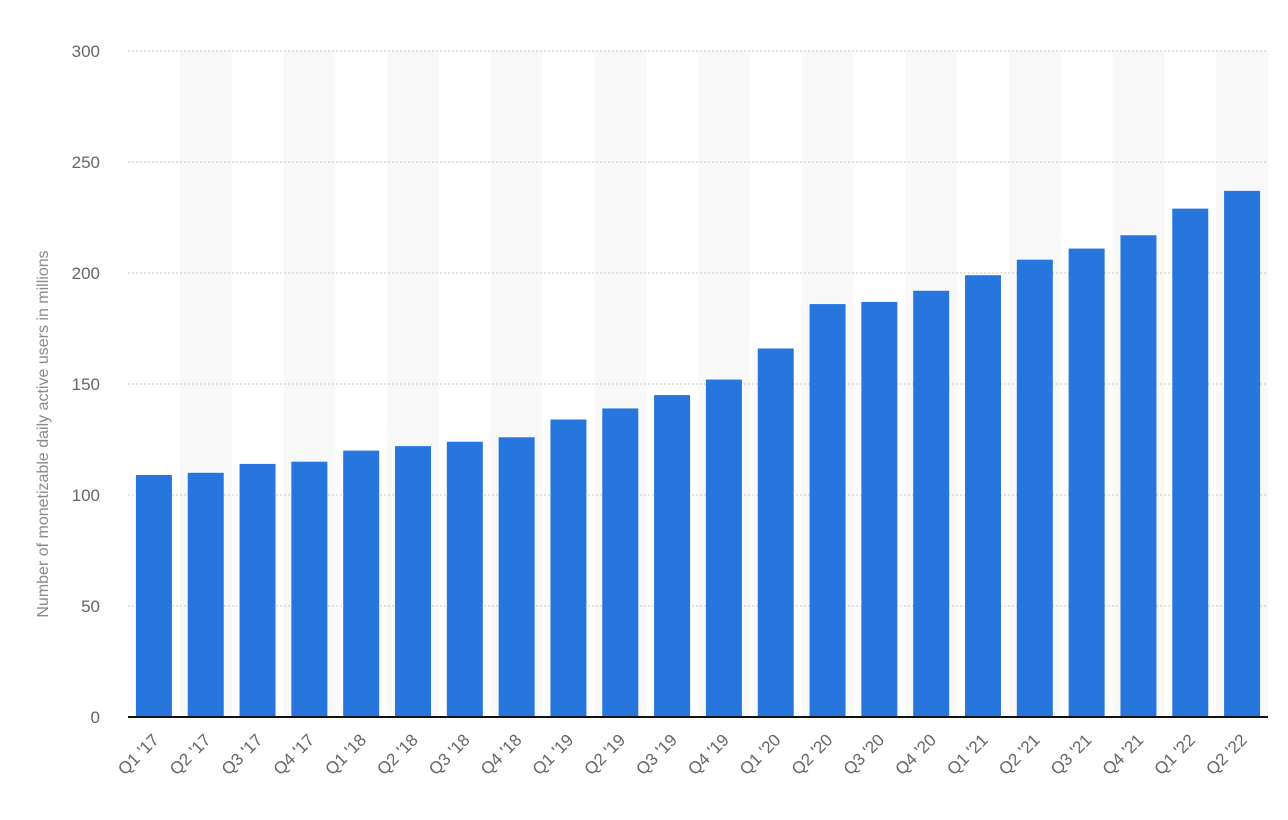 The height and width of the screenshot is (820, 1288). I want to click on x-tick-label: Q2 '19, so click(605, 754).